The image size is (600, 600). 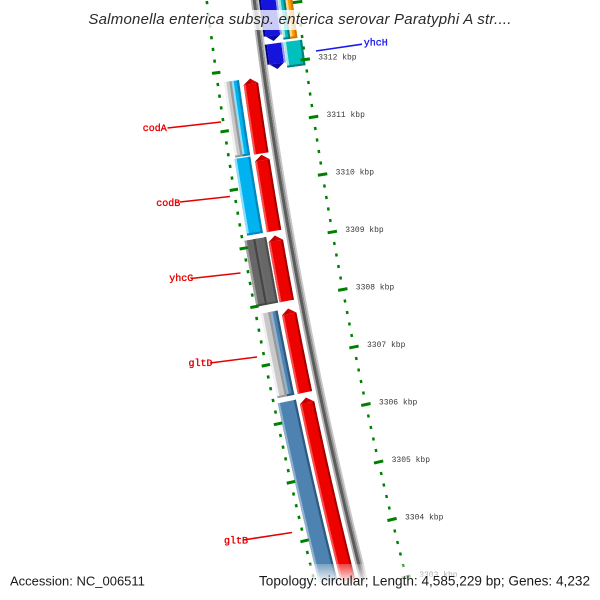 I want to click on svg-text: 3312 kbp, so click(x=337, y=57).